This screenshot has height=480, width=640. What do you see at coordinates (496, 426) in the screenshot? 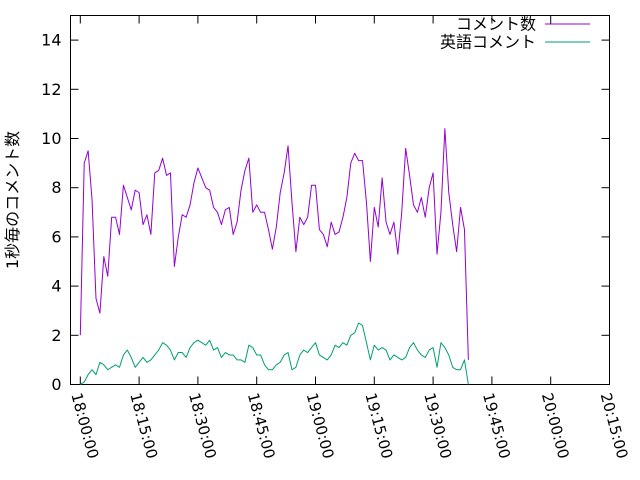
I see `x-tick-label: 19:45:00` at bounding box center [496, 426].